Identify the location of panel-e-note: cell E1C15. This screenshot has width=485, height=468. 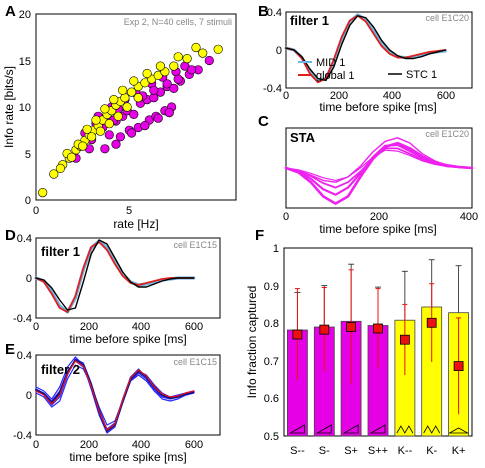
(195, 362).